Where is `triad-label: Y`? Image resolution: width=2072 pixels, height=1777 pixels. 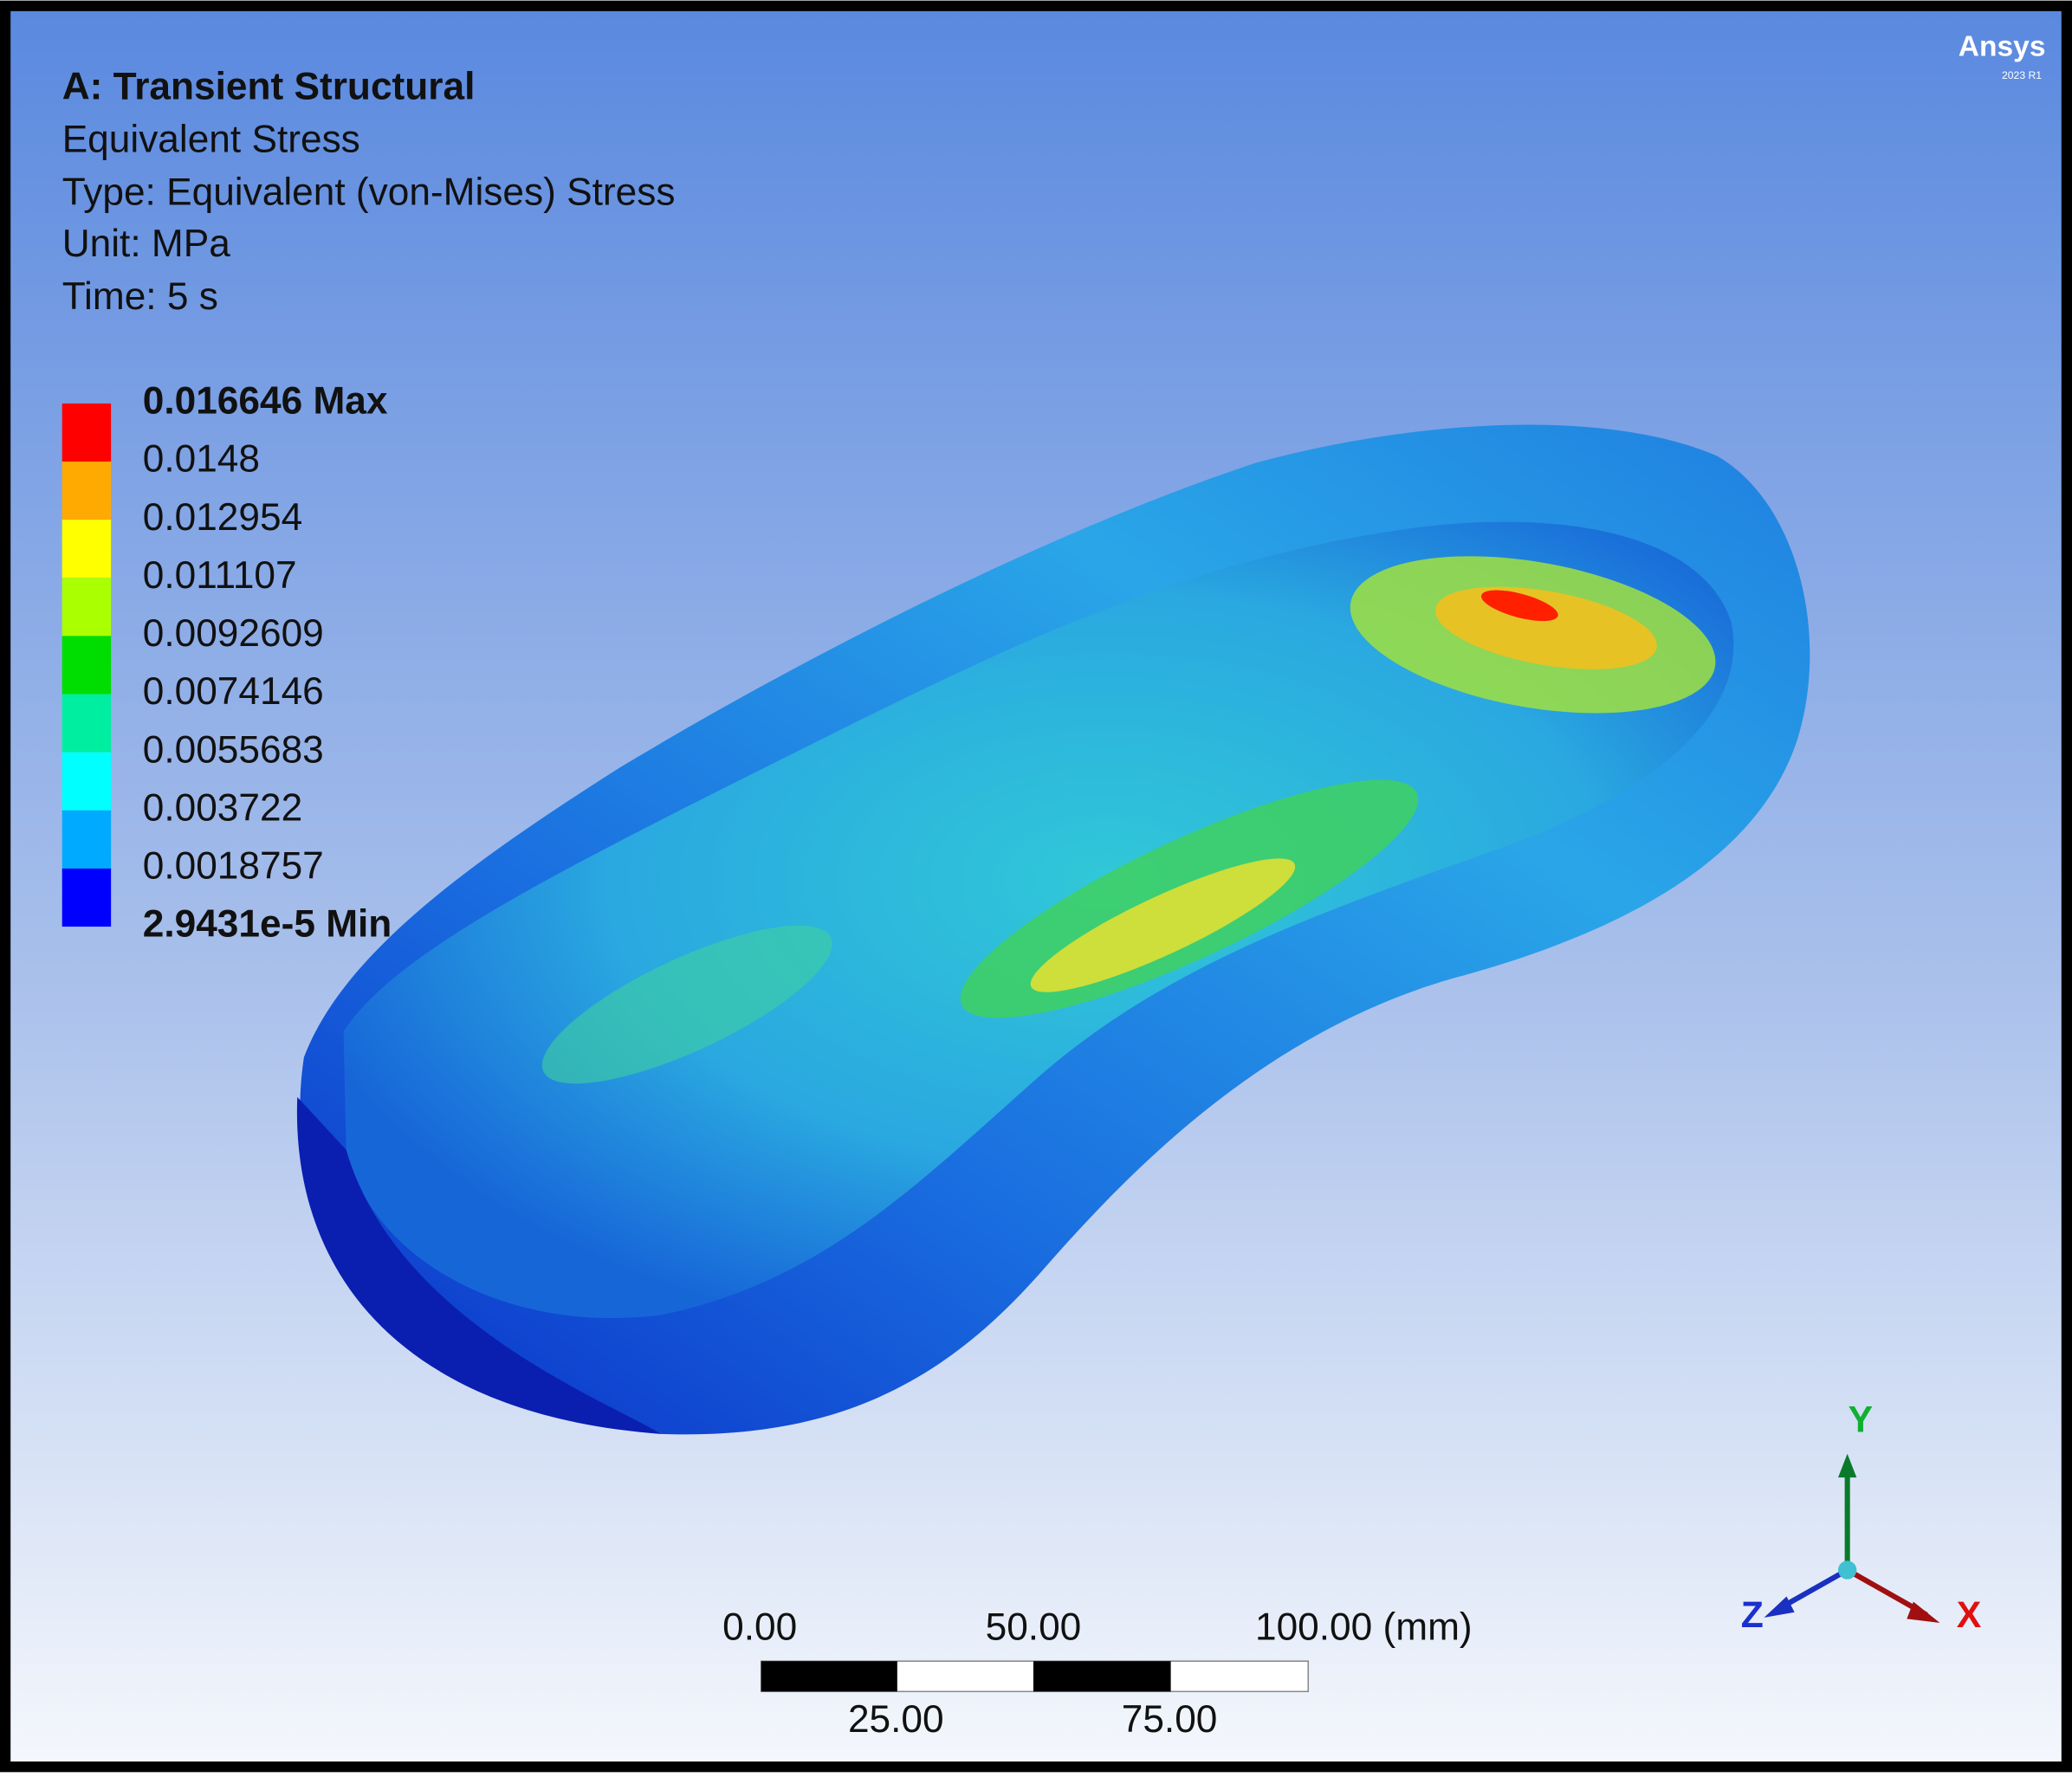
triad-label: Y is located at coordinates (1861, 1419).